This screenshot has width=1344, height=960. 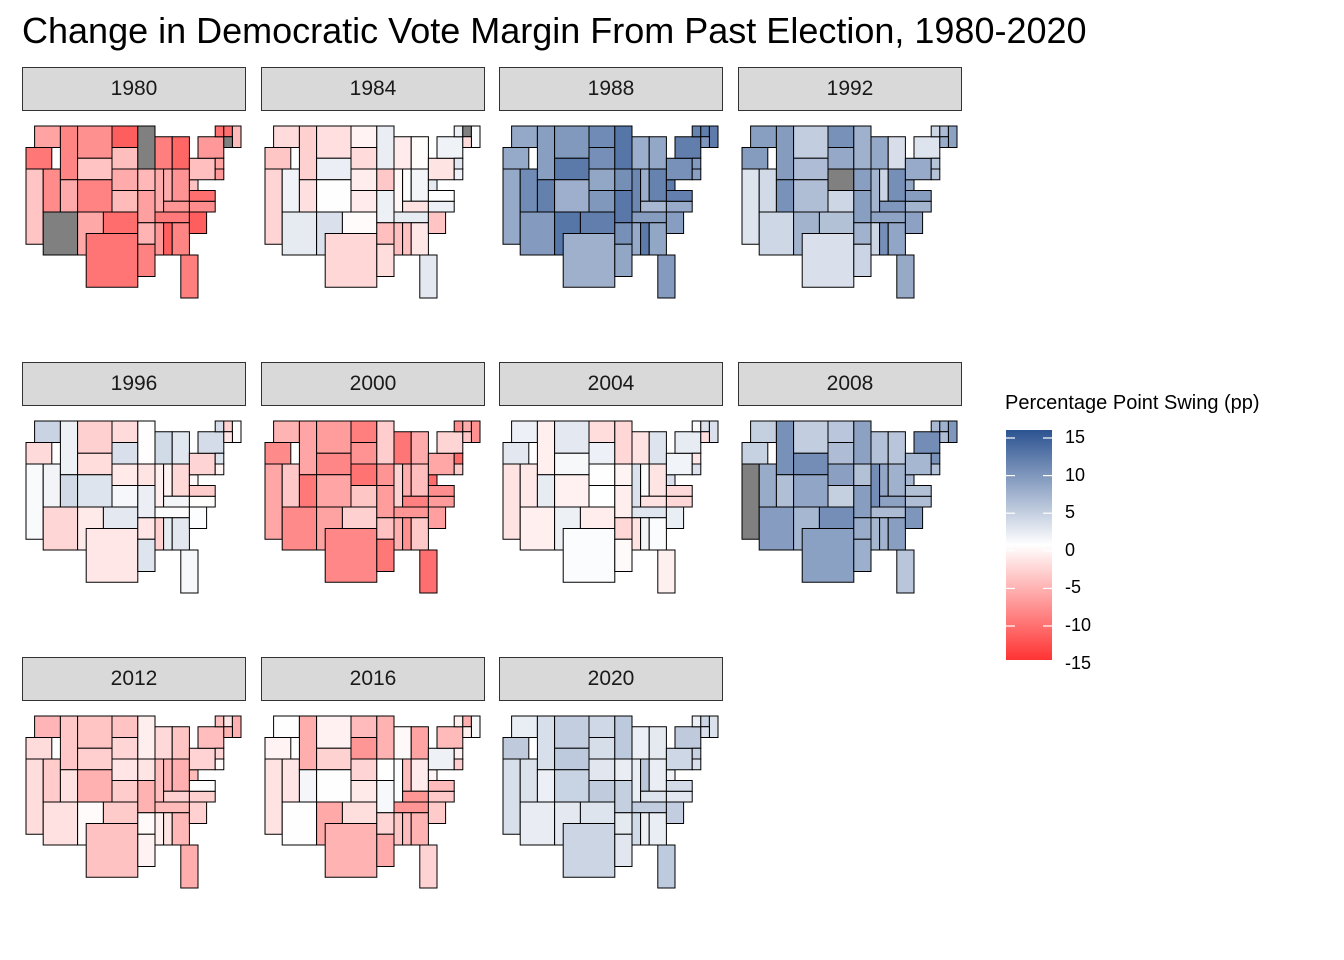 What do you see at coordinates (69, 786) in the screenshot?
I see `state-ut` at bounding box center [69, 786].